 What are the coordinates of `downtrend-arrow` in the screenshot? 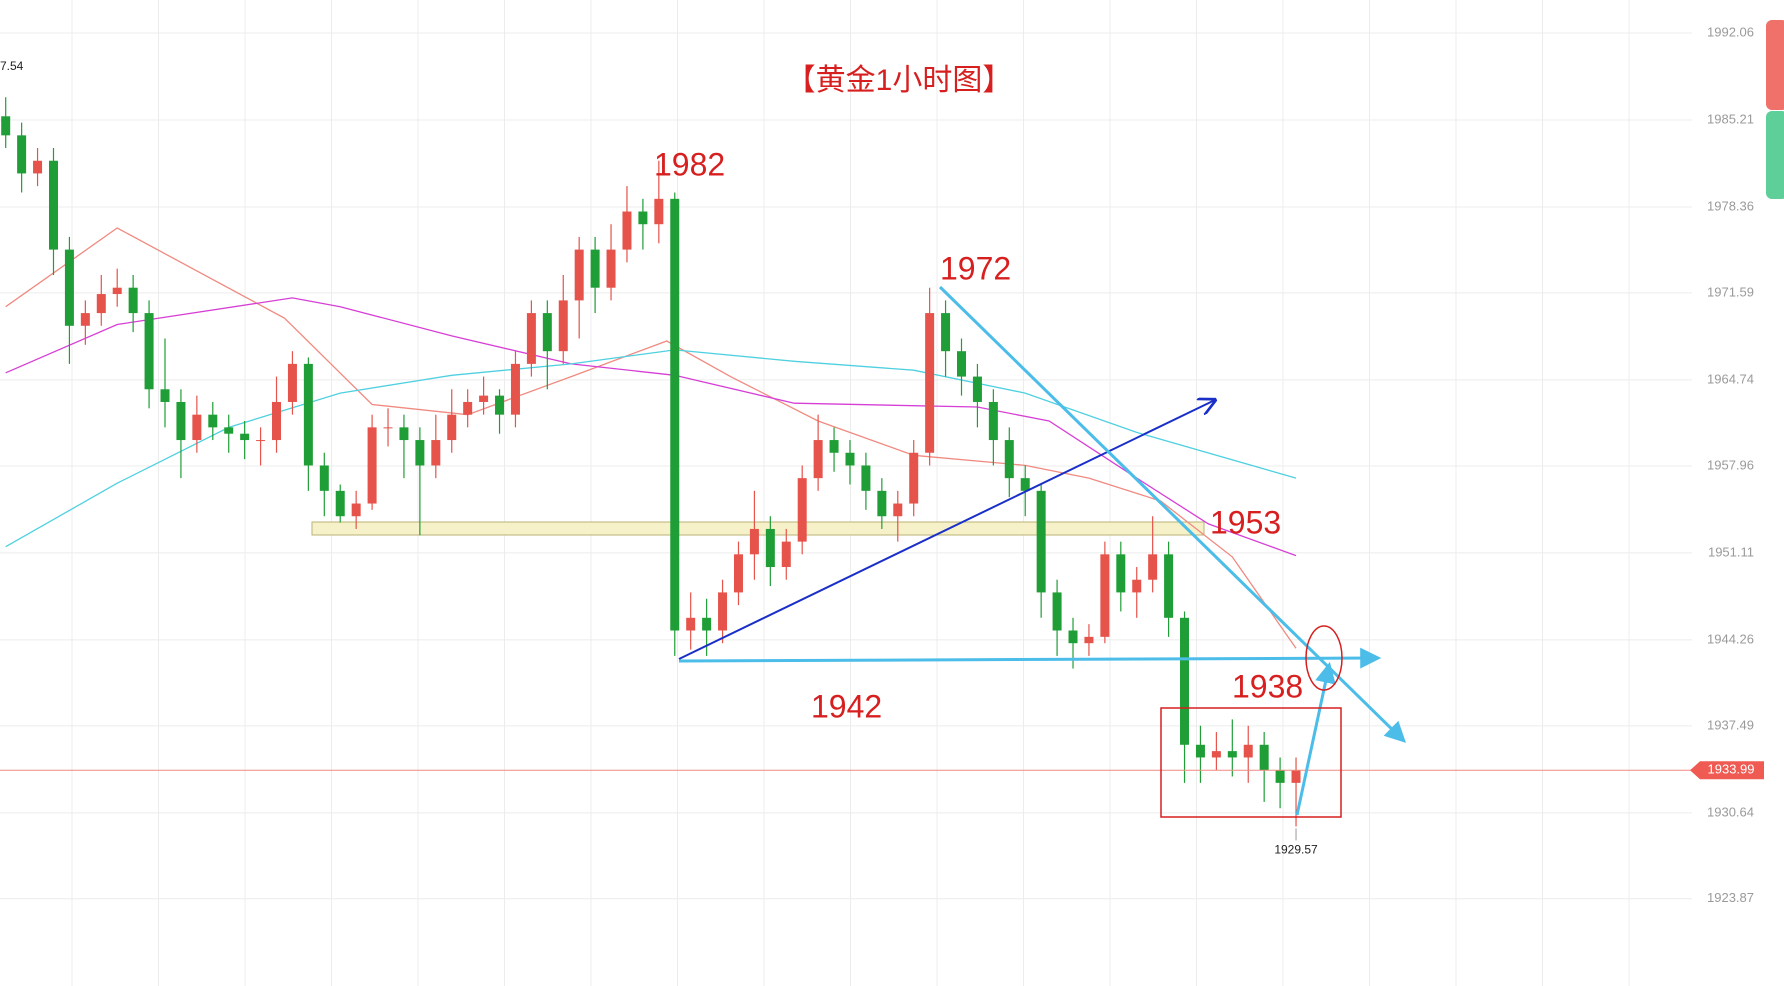 It's located at (1172, 514).